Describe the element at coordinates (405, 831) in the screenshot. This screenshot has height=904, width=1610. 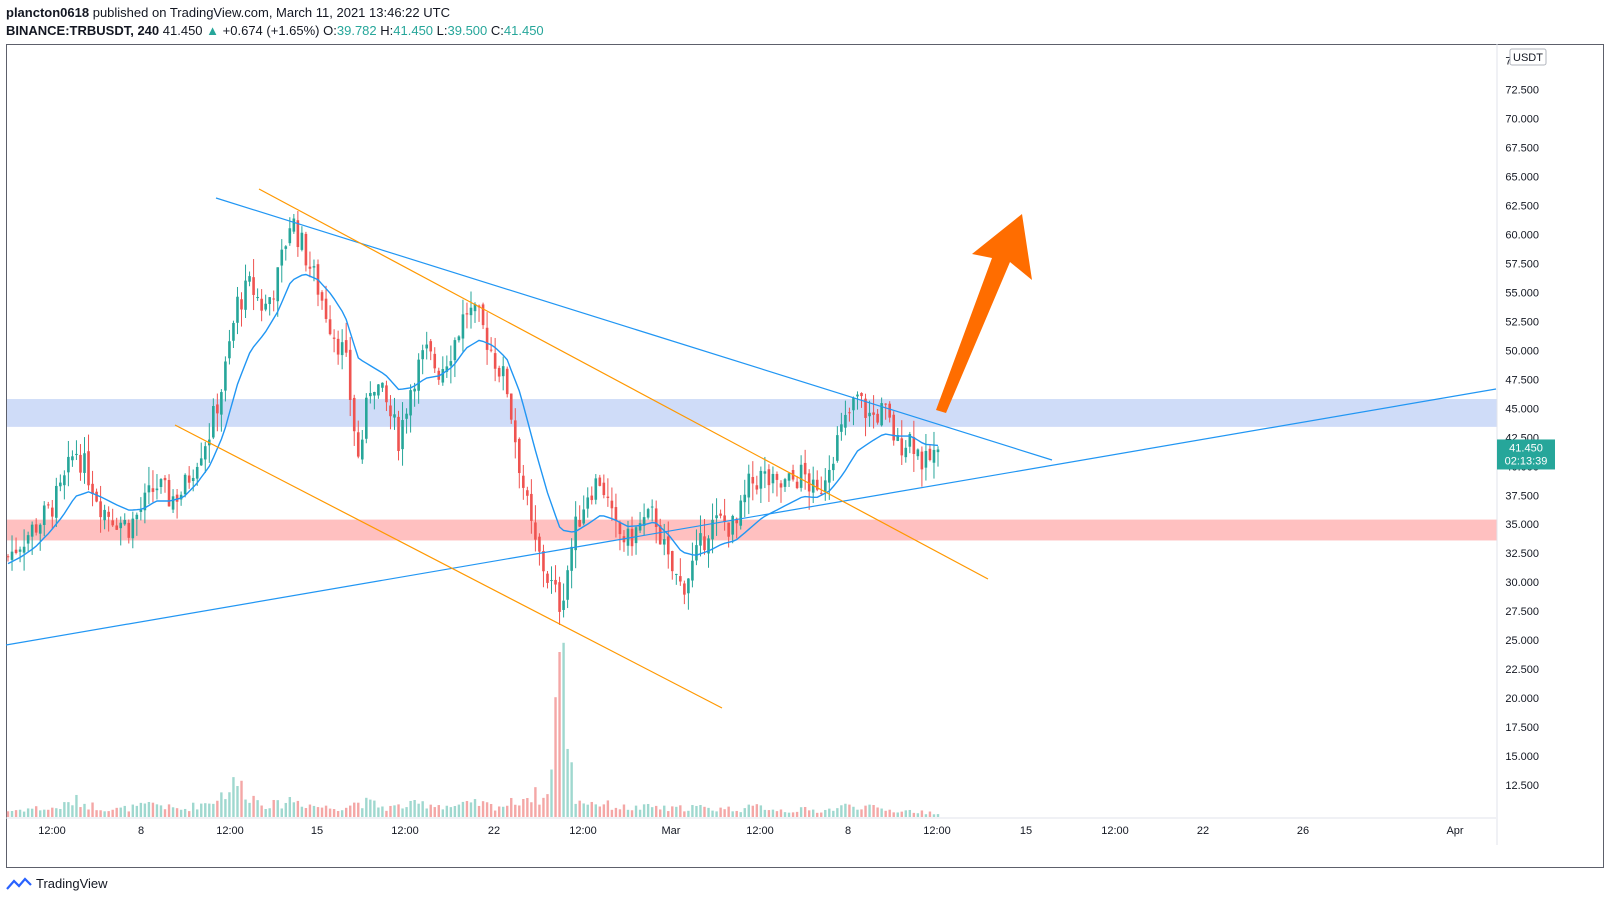
I see `time-tick-label: 12:00` at that location.